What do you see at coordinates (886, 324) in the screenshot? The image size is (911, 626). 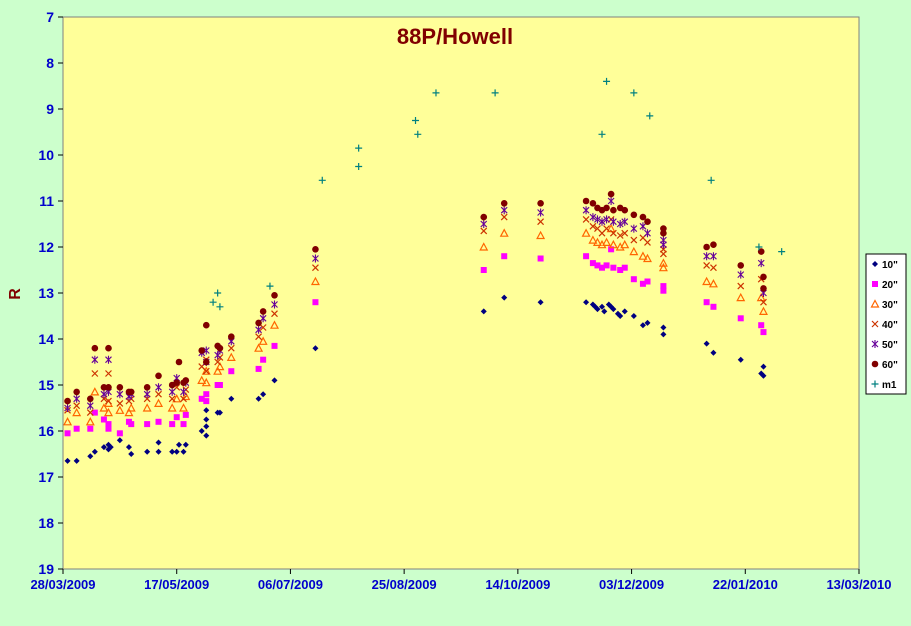 I see `legend-box` at bounding box center [886, 324].